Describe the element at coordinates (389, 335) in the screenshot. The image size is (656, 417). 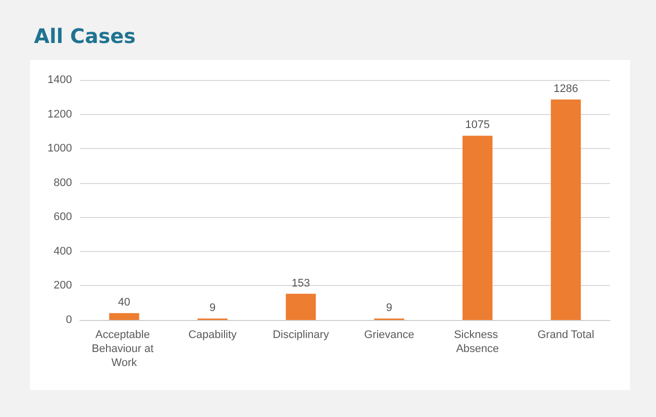
I see `x-tick-label: Grievance` at that location.